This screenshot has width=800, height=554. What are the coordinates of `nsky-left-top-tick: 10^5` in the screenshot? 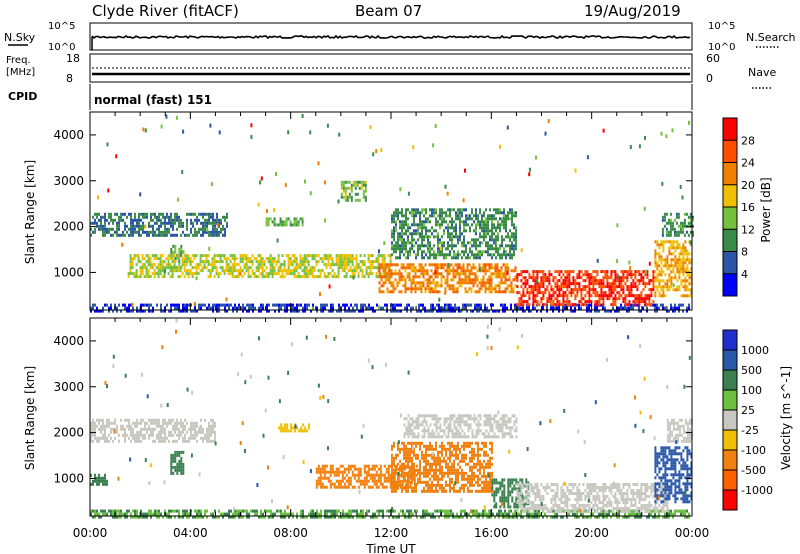 It's located at (61, 26).